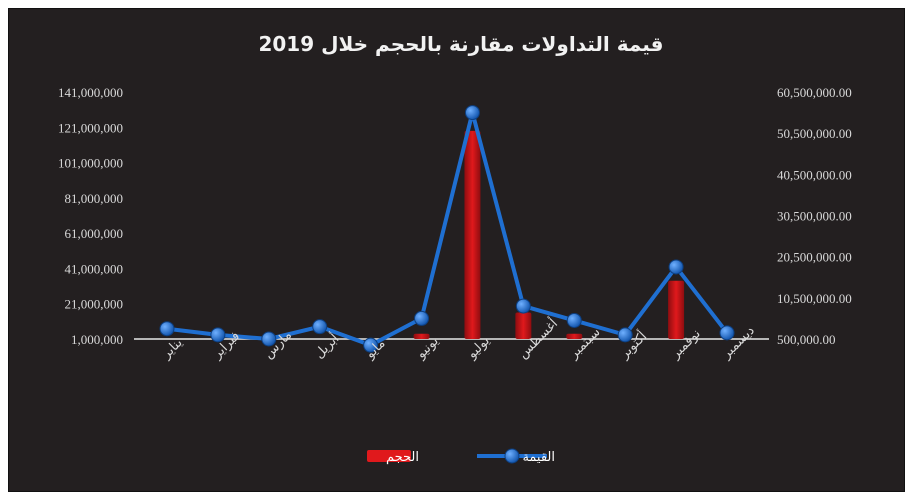 This screenshot has width=910, height=499. What do you see at coordinates (814, 298) in the screenshot?
I see `right-tick-label: 10,500,000.00` at bounding box center [814, 298].